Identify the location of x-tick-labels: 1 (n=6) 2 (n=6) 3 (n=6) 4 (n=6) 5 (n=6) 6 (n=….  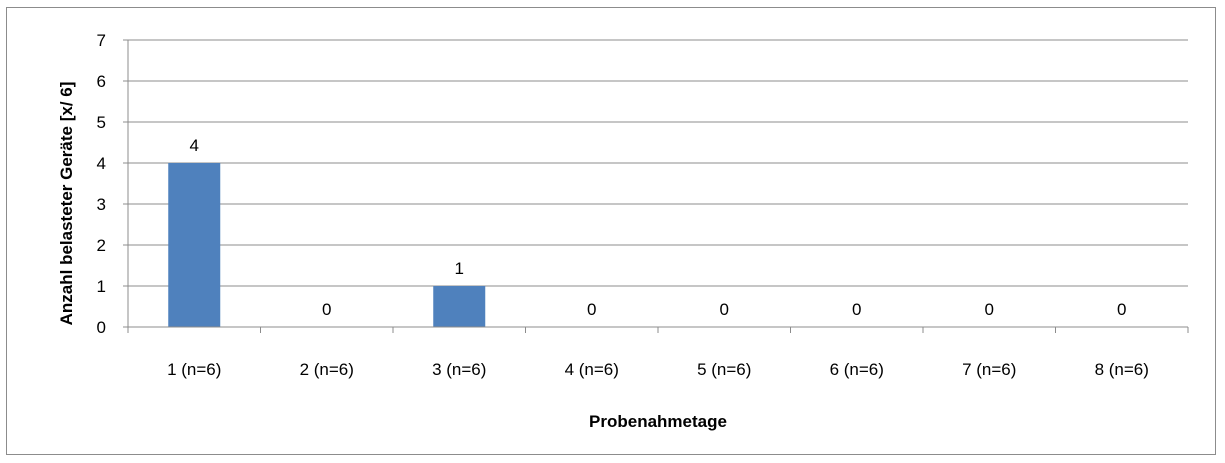
(658, 369).